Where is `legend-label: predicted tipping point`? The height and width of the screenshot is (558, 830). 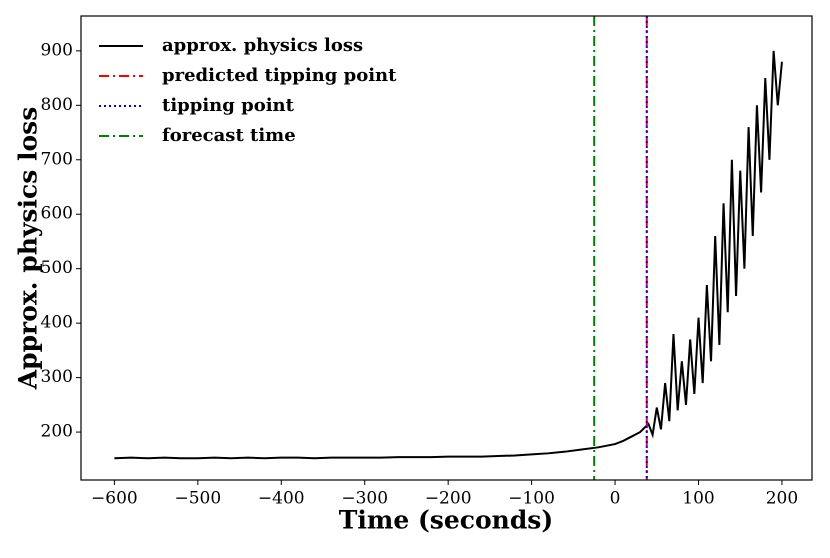
legend-label: predicted tipping point is located at coordinates (279, 75).